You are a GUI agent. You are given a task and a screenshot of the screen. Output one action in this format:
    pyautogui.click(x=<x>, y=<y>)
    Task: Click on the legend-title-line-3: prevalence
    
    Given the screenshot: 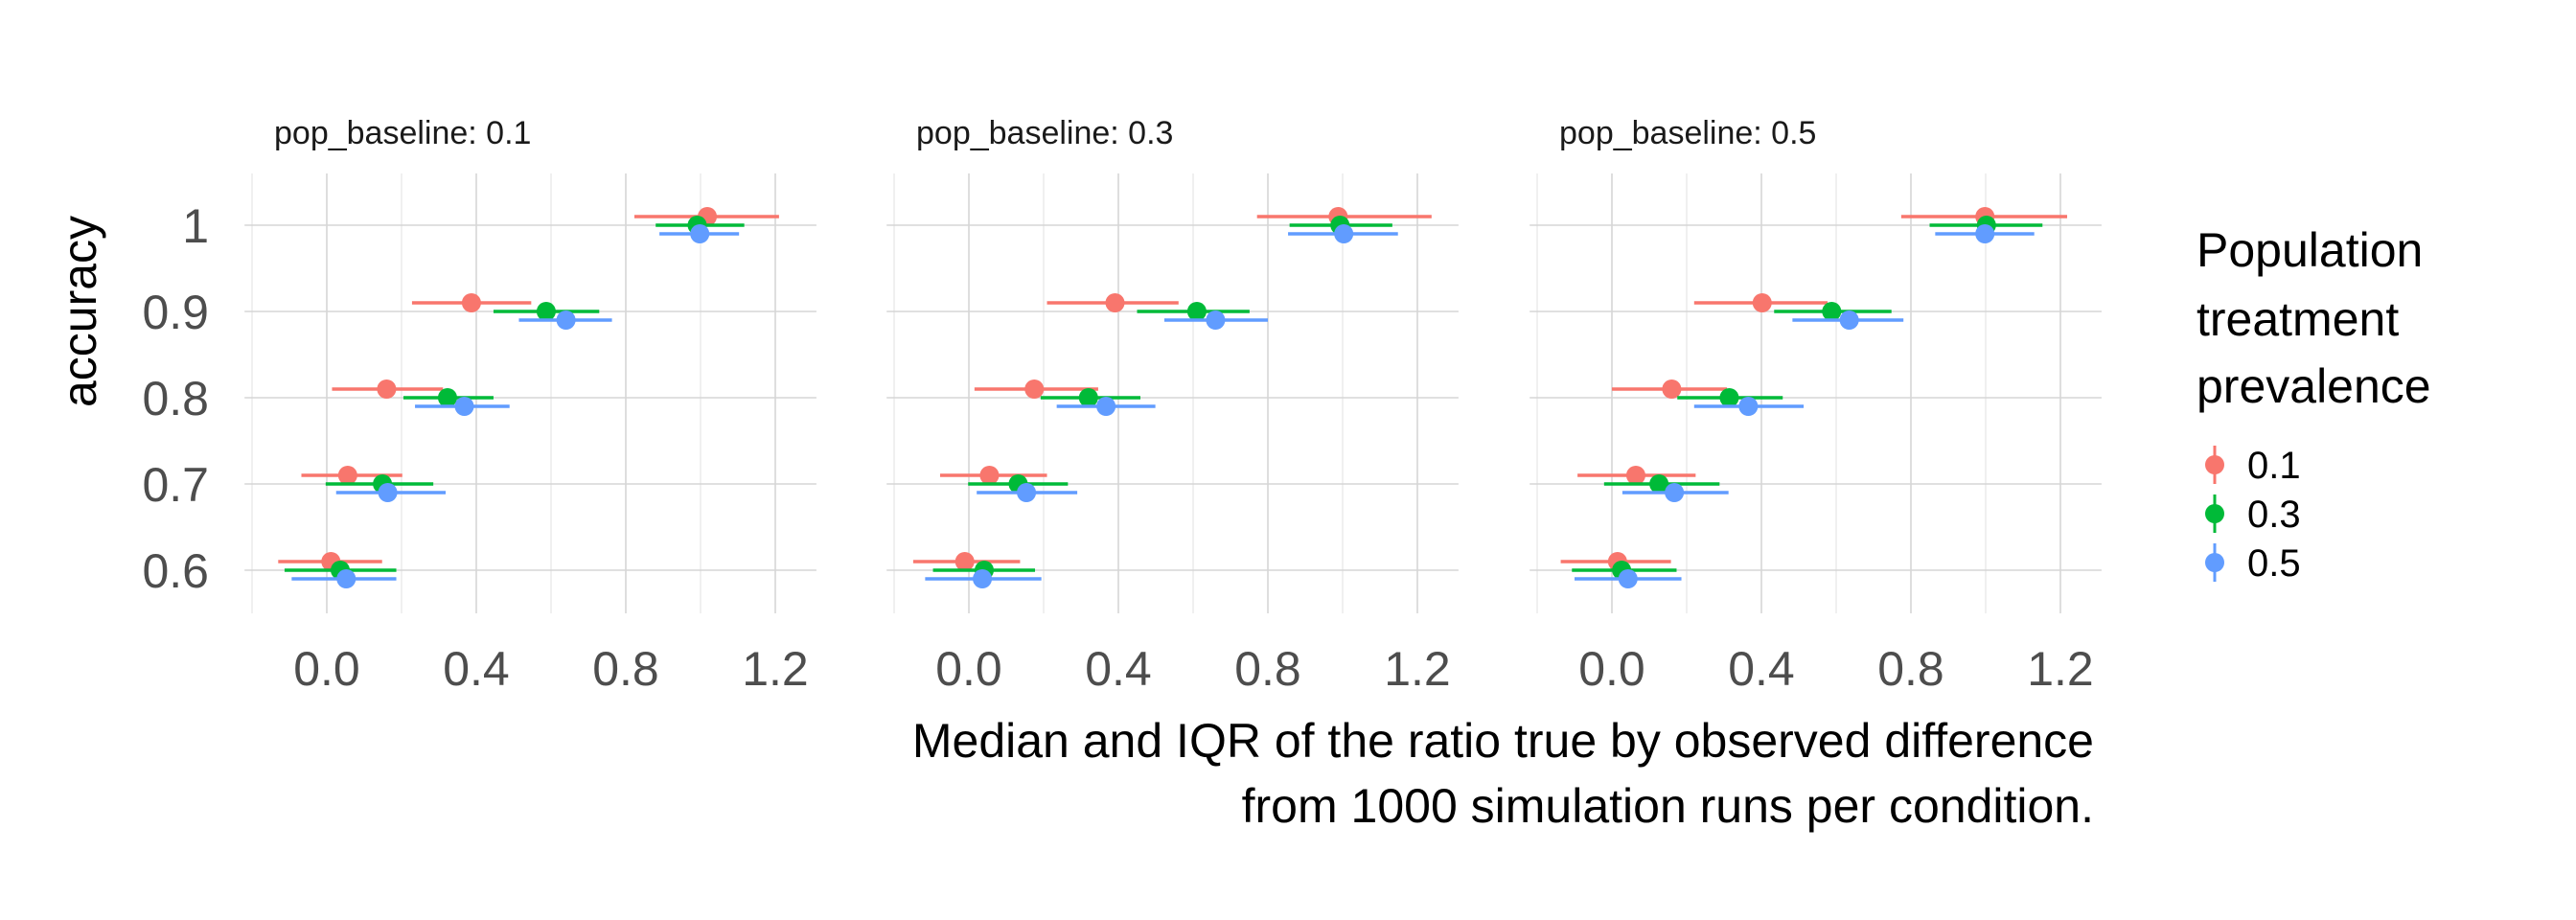 What is the action you would take?
    pyautogui.click(x=2313, y=386)
    